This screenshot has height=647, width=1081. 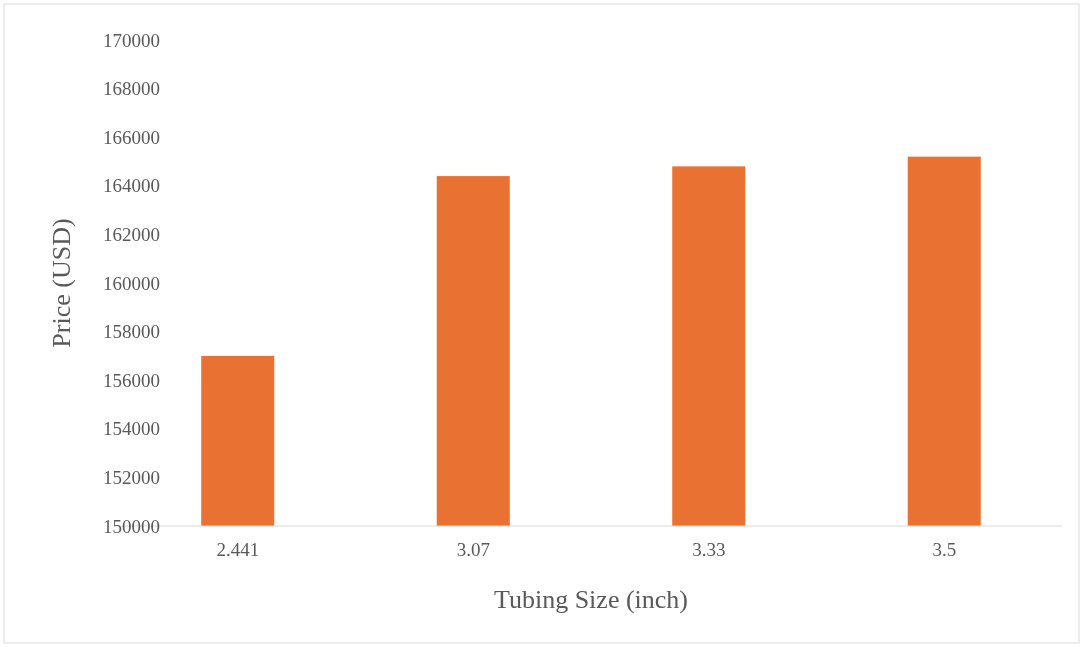 What do you see at coordinates (473, 549) in the screenshot?
I see `x-tick-label: 3.07` at bounding box center [473, 549].